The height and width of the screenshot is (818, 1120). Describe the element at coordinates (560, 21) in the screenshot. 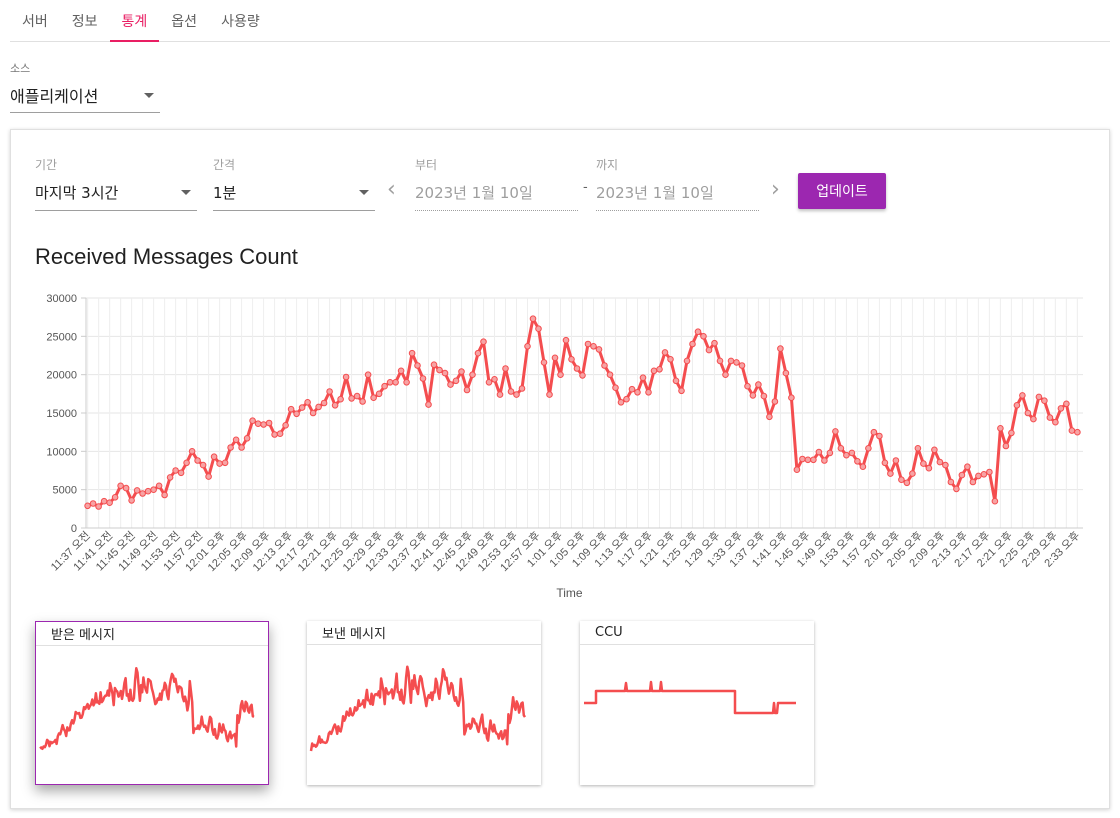

I see `tab-bar: 서버 정보 통계 옵션 사용량` at that location.